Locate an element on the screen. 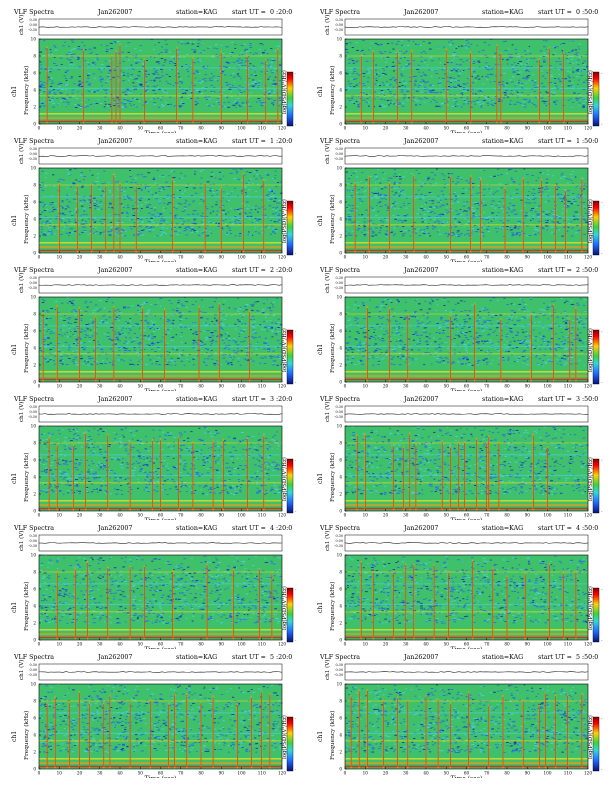  panel-start-value: 0 :50:0 is located at coordinates (587, 12).